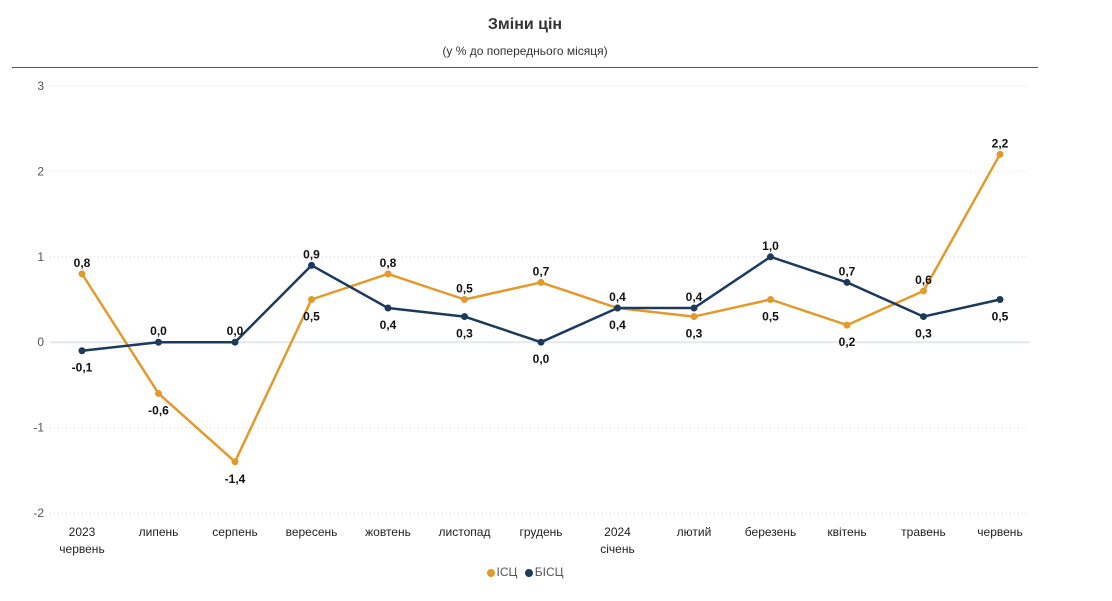  What do you see at coordinates (549, 572) in the screenshot?
I see `legend-label-bisc: БІСЦ` at bounding box center [549, 572].